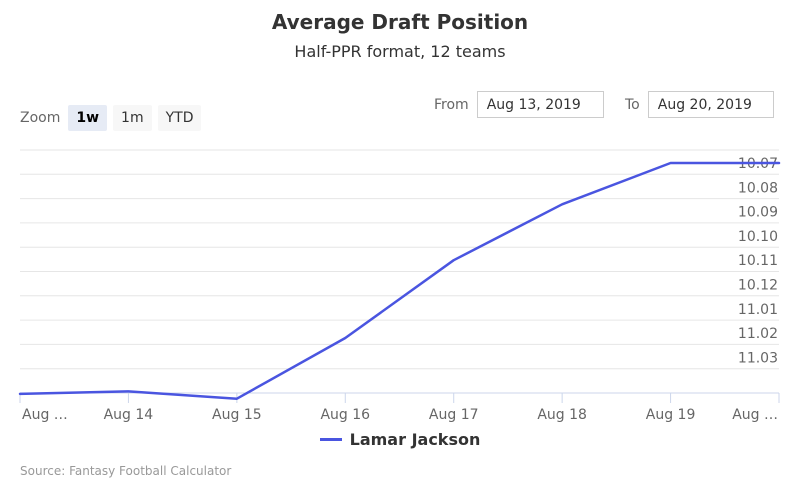  I want to click on y-tick-label: 10.08, so click(758, 188).